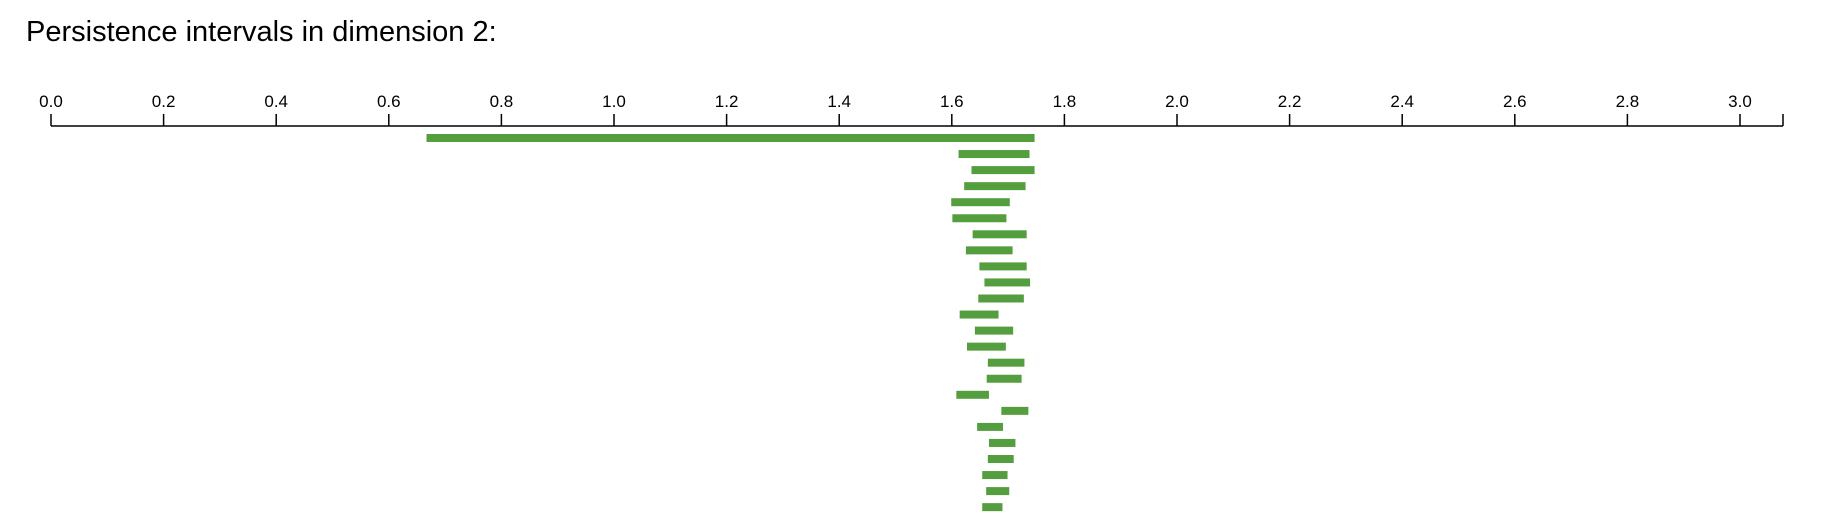  I want to click on x-tick-label: 2.0, so click(1177, 101).